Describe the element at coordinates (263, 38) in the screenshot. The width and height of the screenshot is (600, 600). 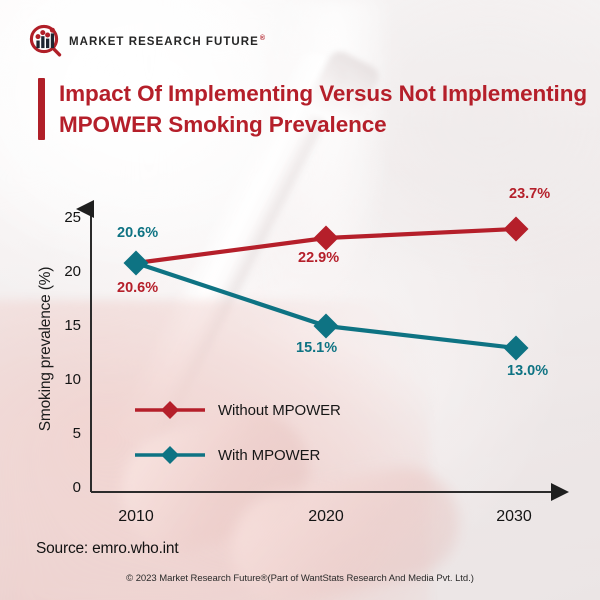
I see `registered-mark: ®` at that location.